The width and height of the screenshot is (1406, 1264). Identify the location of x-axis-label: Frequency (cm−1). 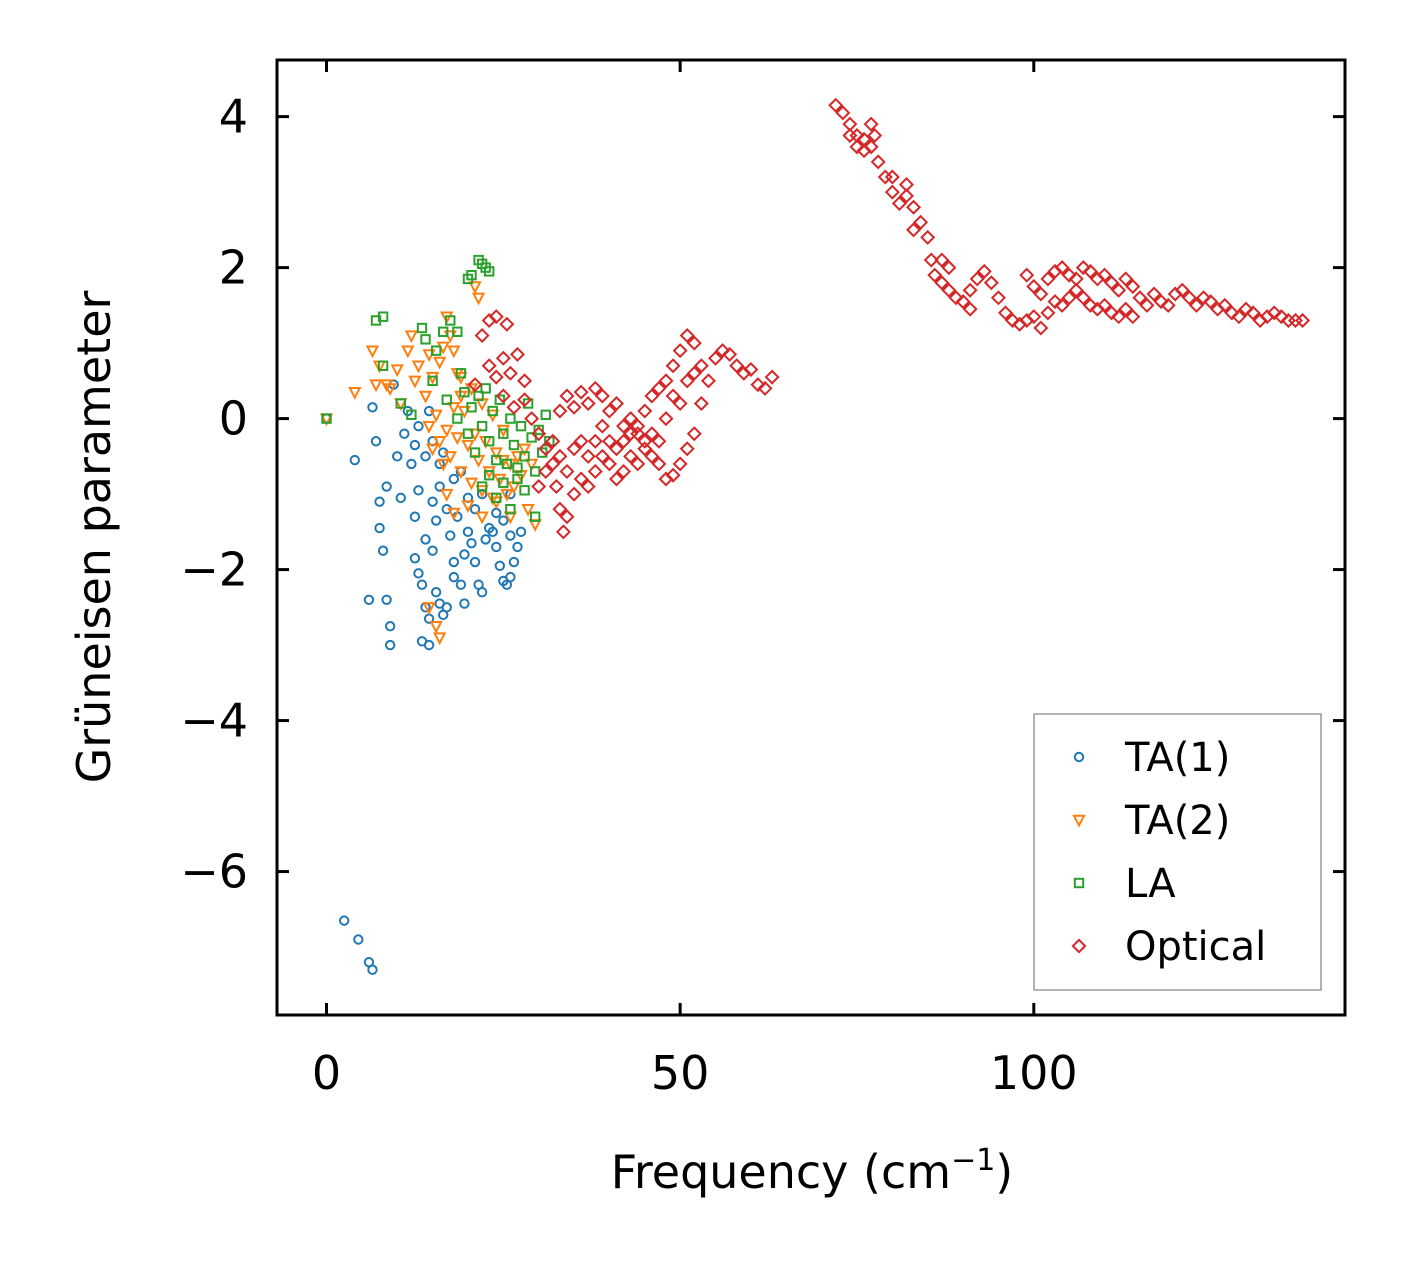
(812, 1171).